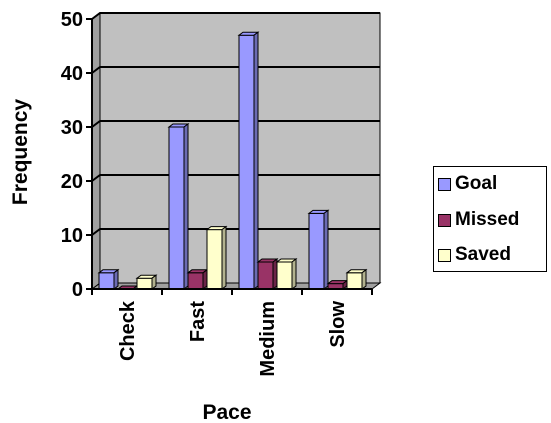 This screenshot has width=551, height=423. What do you see at coordinates (198, 321) in the screenshot?
I see `x-tick-label: Fast` at bounding box center [198, 321].